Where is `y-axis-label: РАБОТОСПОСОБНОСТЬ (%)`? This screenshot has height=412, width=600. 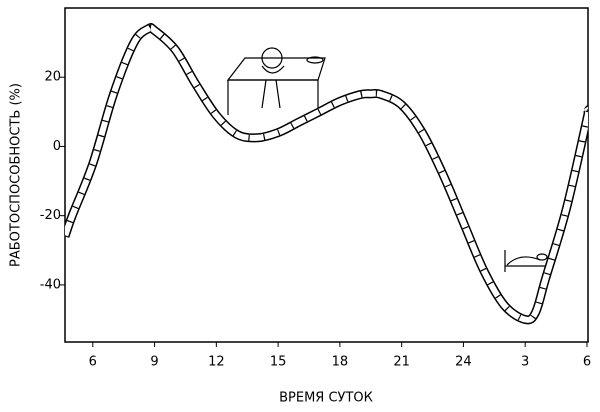
y-axis-label: РАБОТОСПОСОБНОСТЬ (%) is located at coordinates (16, 175).